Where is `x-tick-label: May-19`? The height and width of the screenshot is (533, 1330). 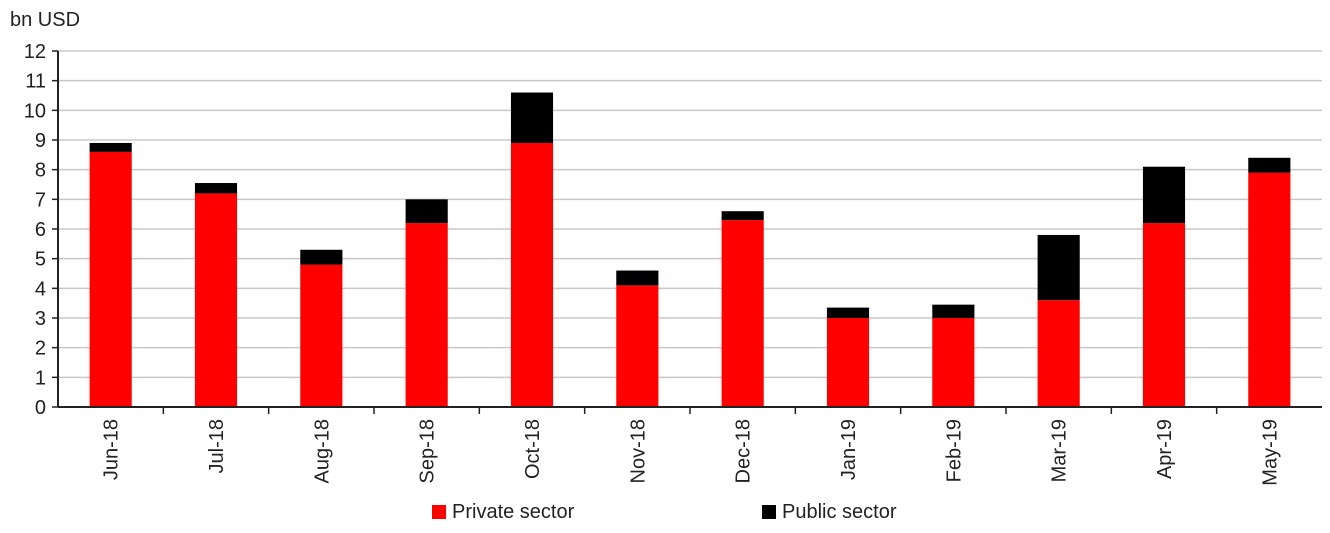 x-tick-label: May-19 is located at coordinates (1270, 452).